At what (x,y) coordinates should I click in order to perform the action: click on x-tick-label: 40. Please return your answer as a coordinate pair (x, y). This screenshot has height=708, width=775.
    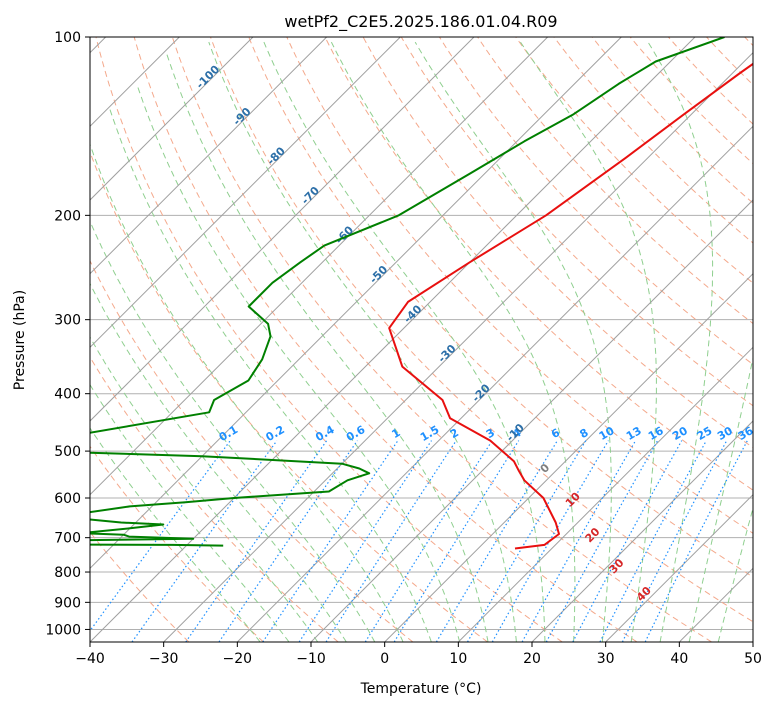
    Looking at the image, I should click on (679, 659).